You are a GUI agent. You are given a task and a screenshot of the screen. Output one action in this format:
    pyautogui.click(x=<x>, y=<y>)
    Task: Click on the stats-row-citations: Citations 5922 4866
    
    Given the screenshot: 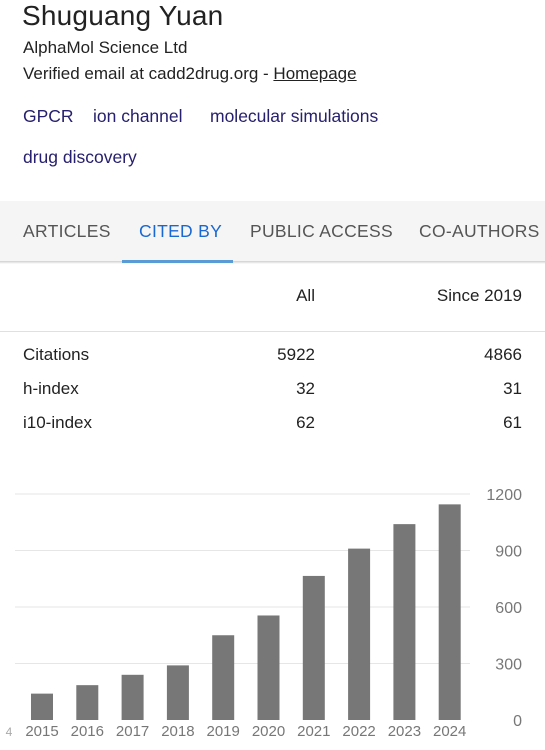 What is the action you would take?
    pyautogui.click(x=272, y=357)
    